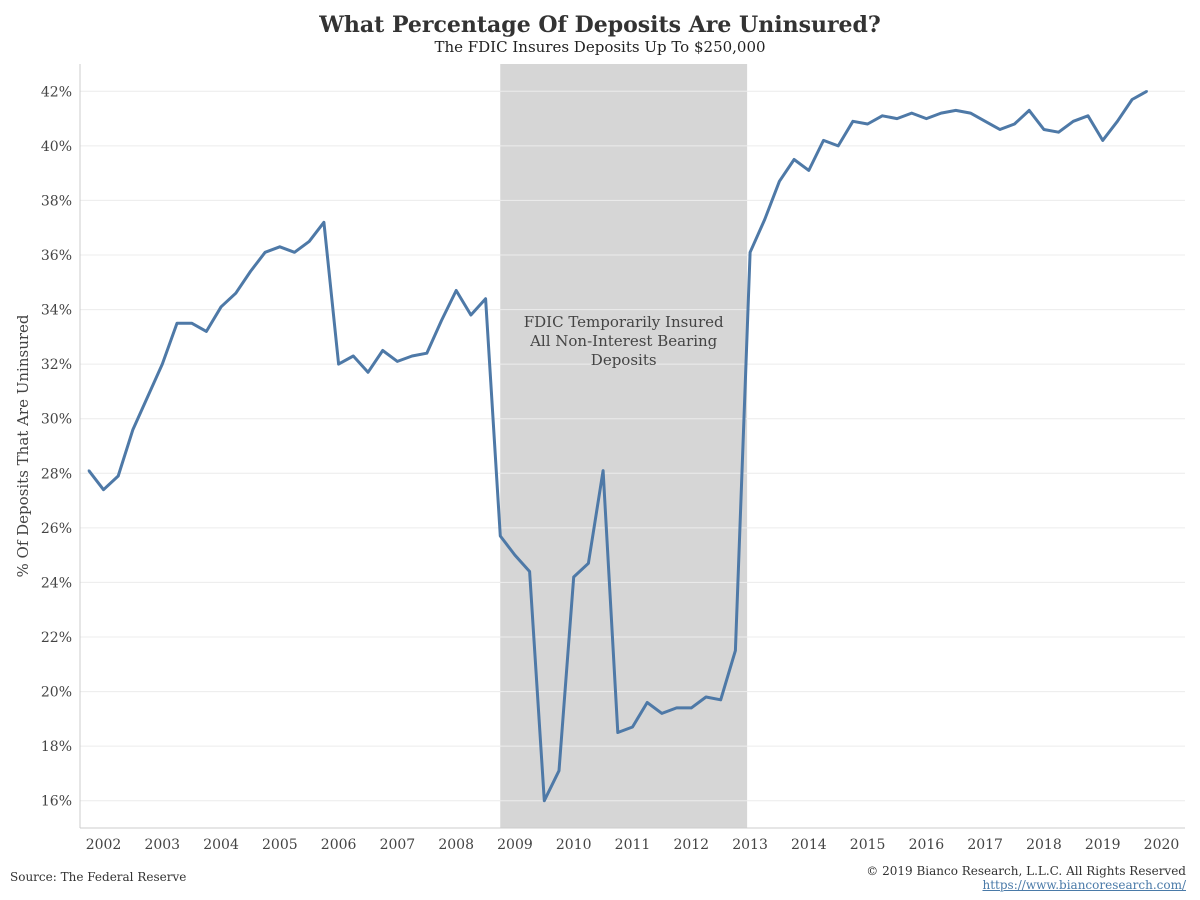  I want to click on x-tick-label: 2002, so click(104, 845).